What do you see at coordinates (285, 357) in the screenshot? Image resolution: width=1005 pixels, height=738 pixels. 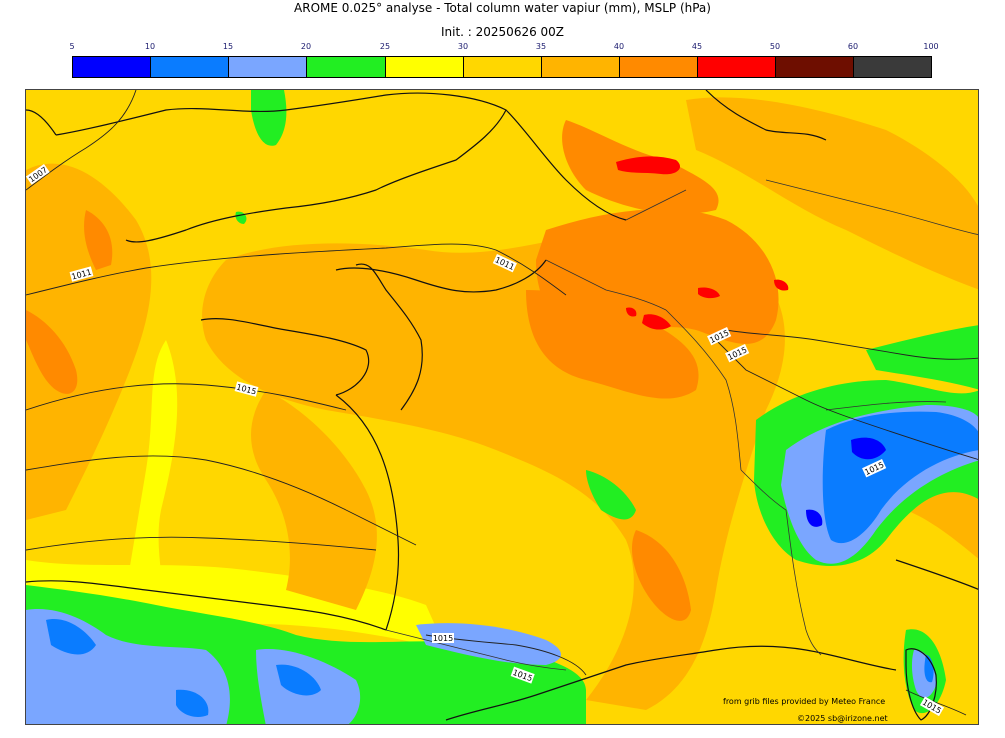 I see `coastline-brittany` at bounding box center [285, 357].